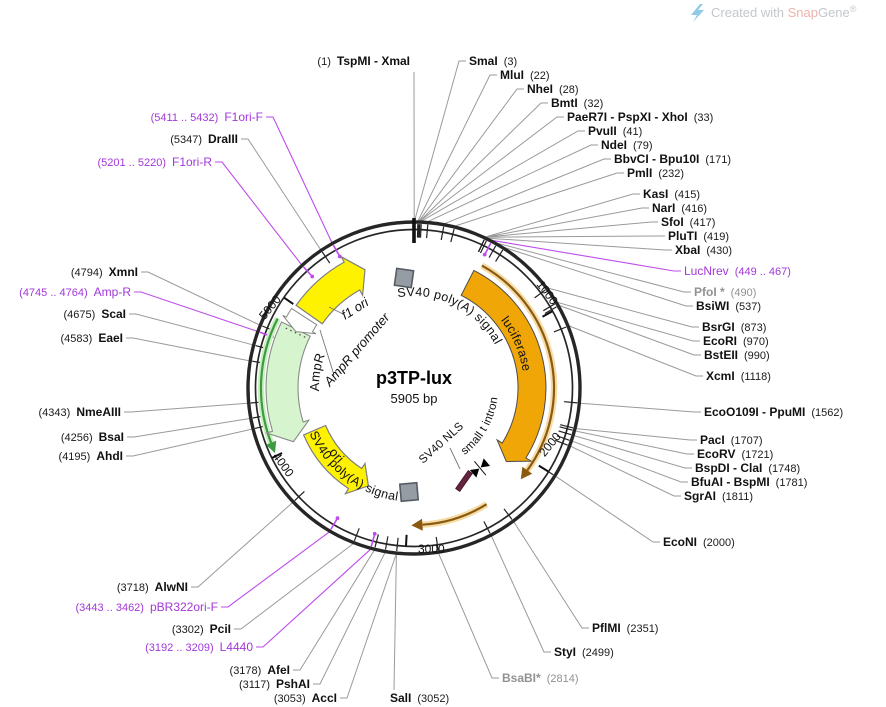 Image resolution: width=886 pixels, height=707 pixels. What do you see at coordinates (625, 628) in the screenshot?
I see `site-label: PflMI (2351)` at bounding box center [625, 628].